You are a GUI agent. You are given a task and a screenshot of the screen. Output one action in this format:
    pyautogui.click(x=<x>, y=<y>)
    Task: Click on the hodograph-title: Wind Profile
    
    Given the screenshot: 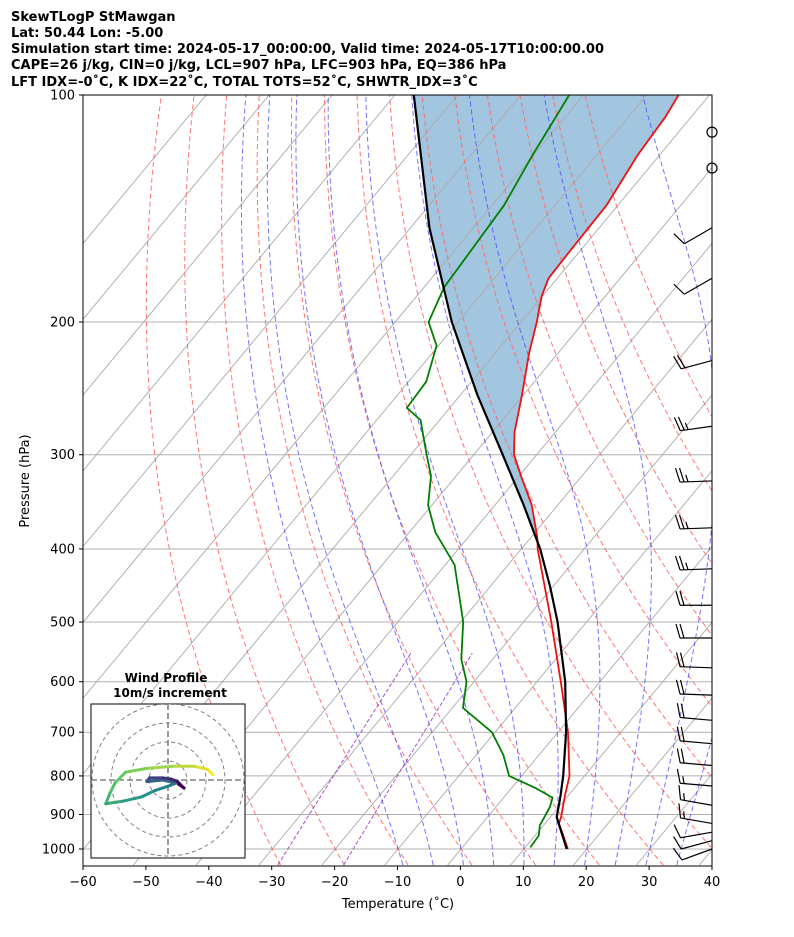 What is the action you would take?
    pyautogui.click(x=166, y=678)
    